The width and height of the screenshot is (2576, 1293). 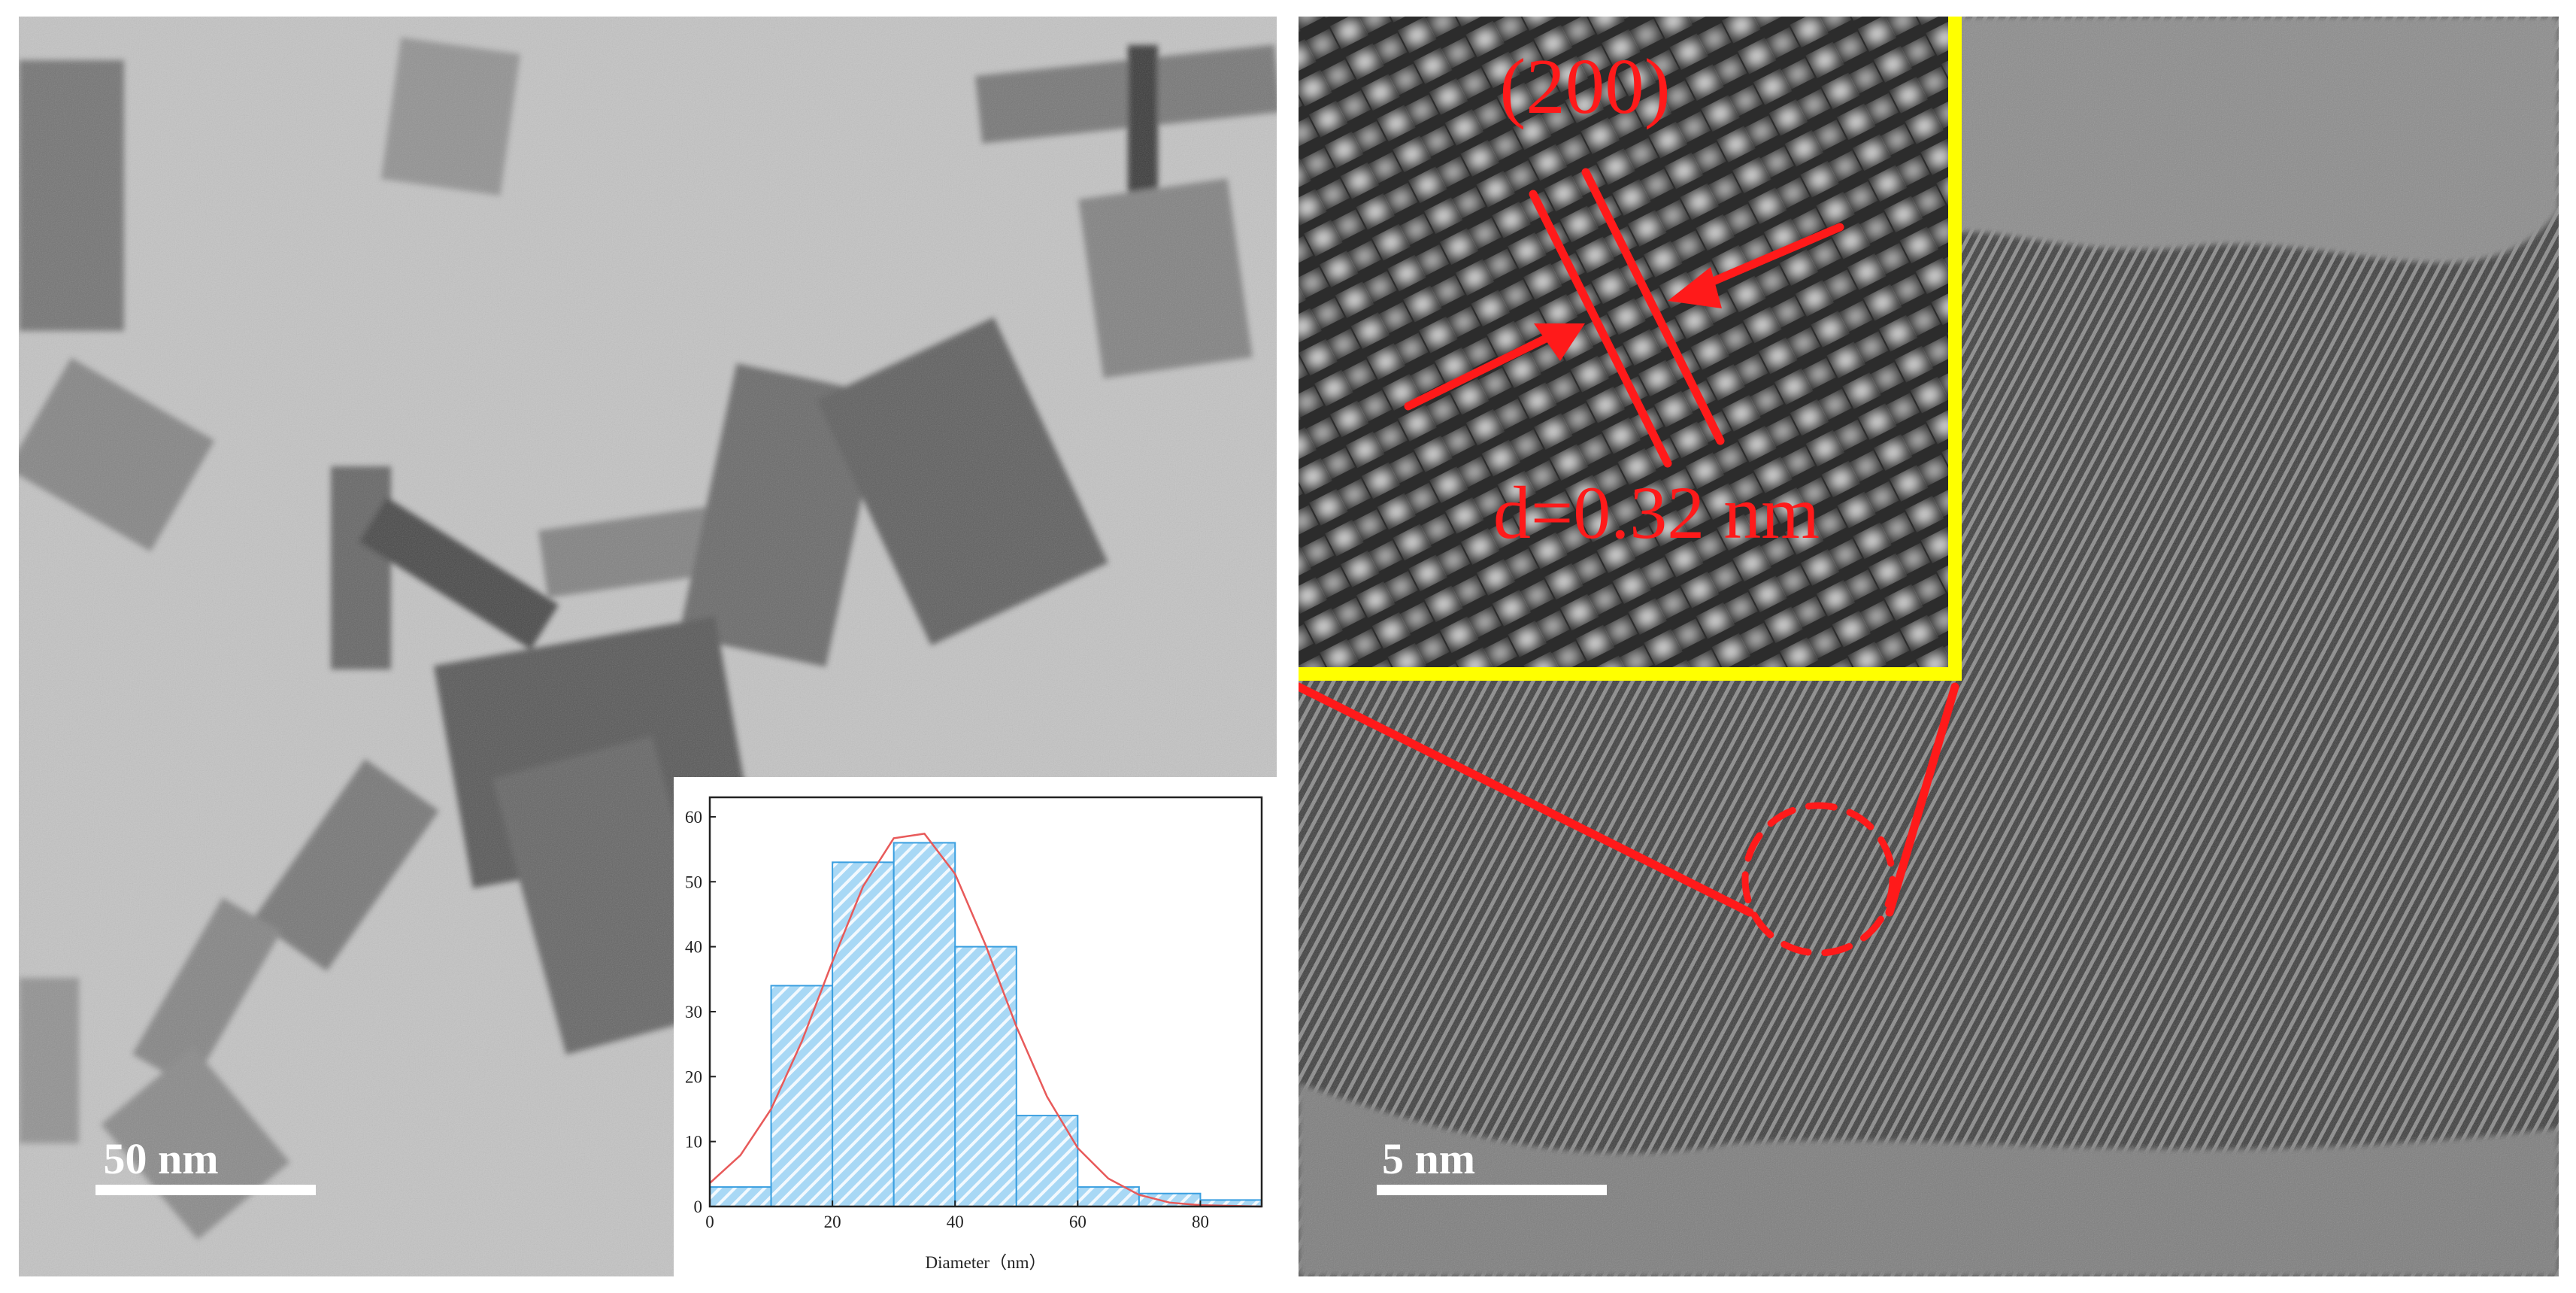 What do you see at coordinates (698, 1207) in the screenshot?
I see `y-tick-label: 0` at bounding box center [698, 1207].